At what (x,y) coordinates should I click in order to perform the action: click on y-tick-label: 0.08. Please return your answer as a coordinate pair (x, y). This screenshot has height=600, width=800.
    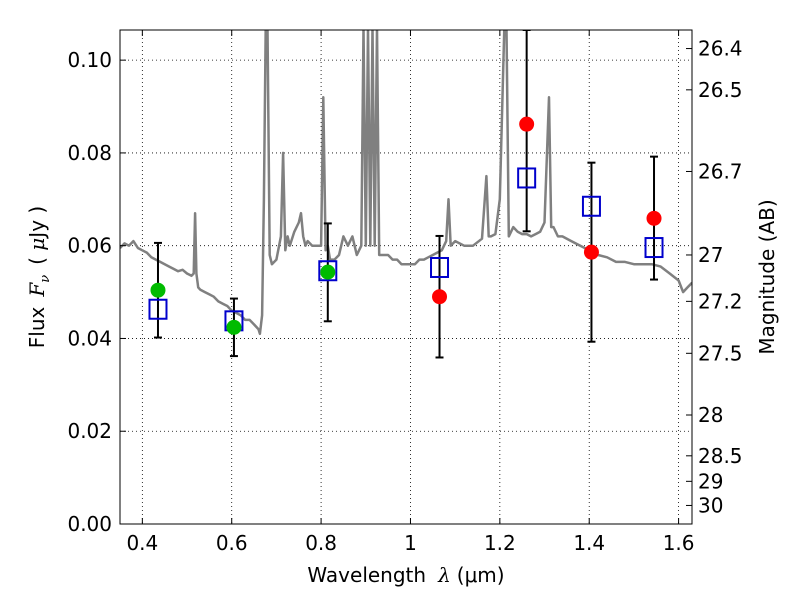
    Looking at the image, I should click on (89, 153).